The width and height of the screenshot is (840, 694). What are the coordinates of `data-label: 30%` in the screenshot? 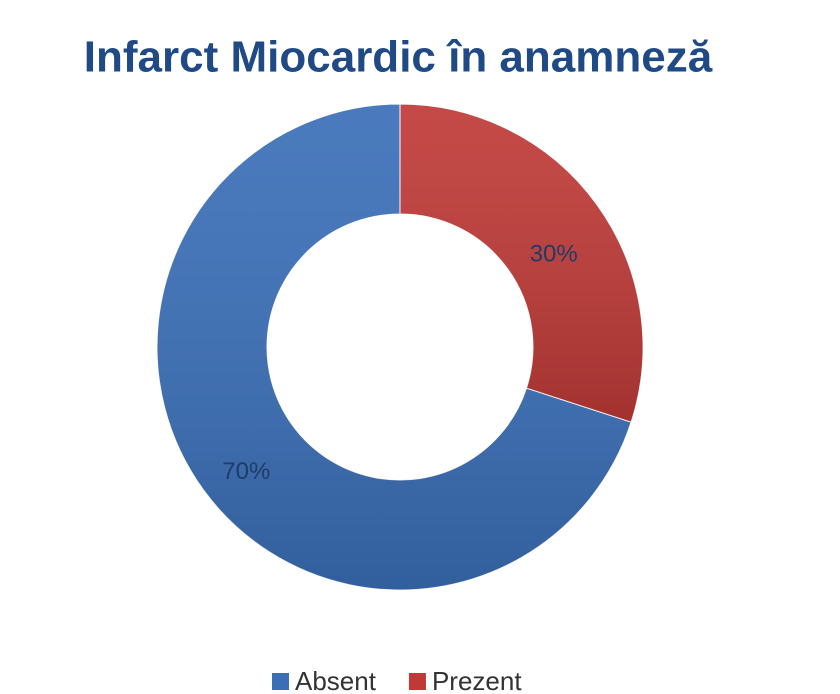 It's located at (554, 254).